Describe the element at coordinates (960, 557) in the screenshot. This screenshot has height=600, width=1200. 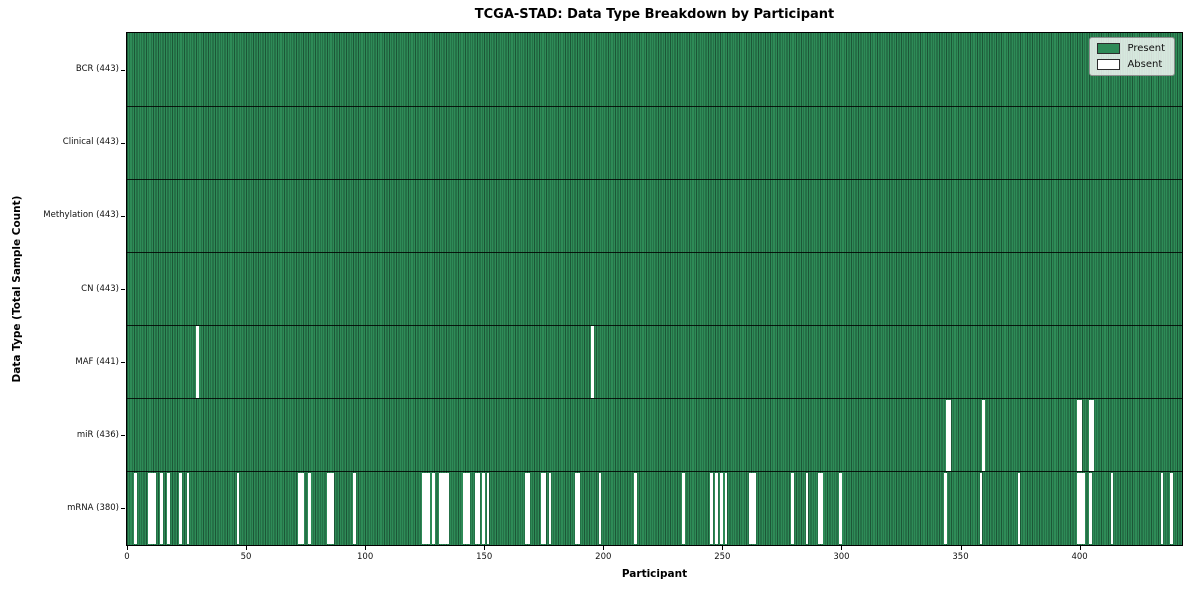
I see `x-tick-label: 350` at that location.